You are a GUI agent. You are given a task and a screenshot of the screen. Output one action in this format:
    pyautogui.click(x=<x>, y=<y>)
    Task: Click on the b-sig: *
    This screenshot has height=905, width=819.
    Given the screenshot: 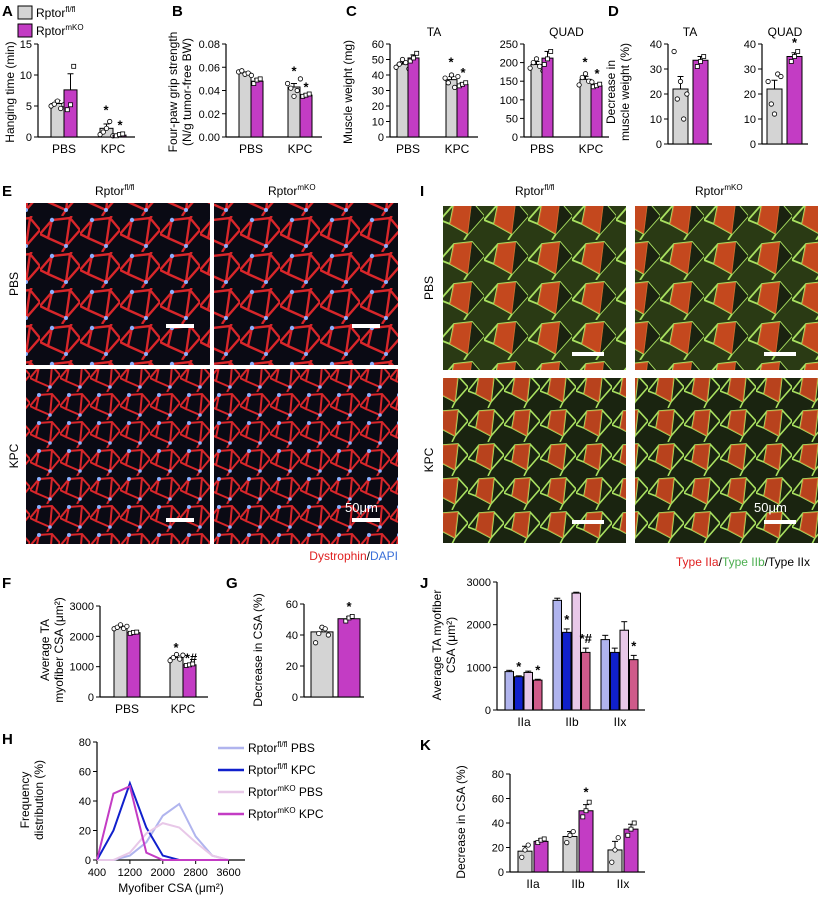 What is the action you would take?
    pyautogui.click(x=294, y=70)
    